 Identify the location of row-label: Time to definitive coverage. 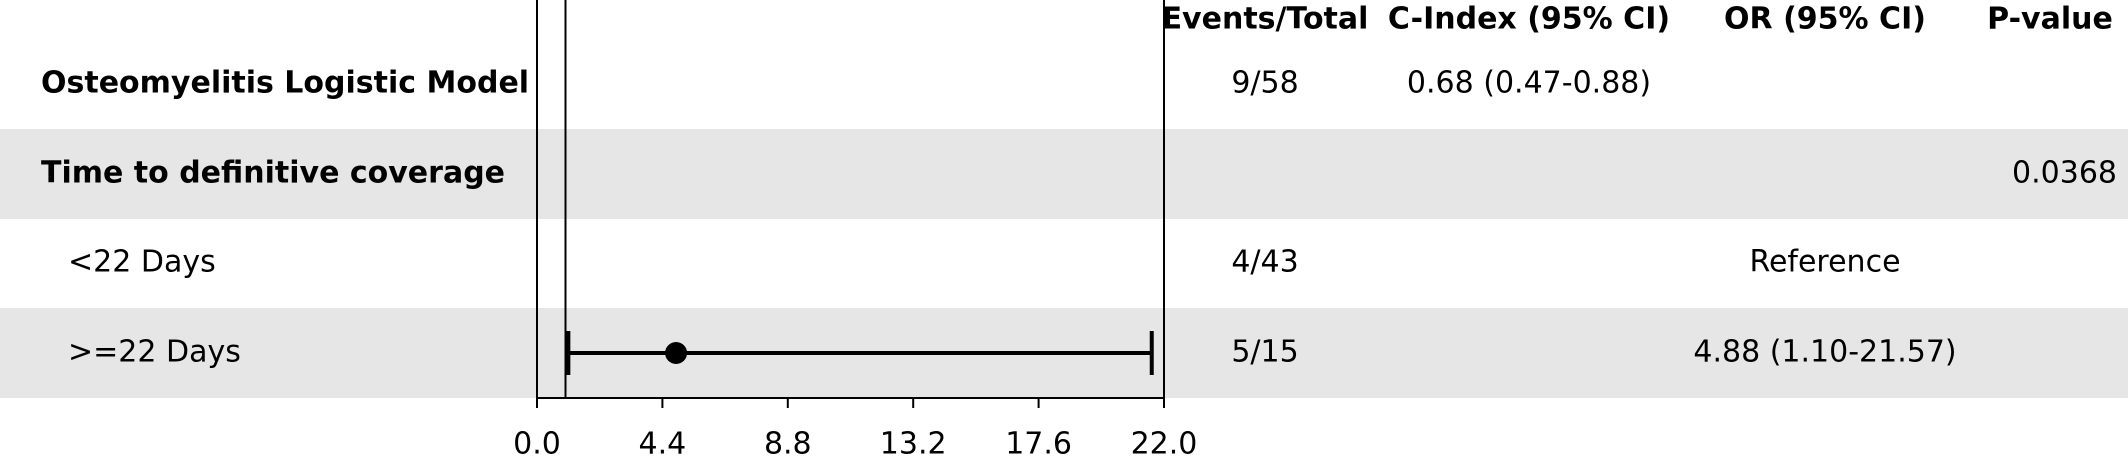
(273, 173).